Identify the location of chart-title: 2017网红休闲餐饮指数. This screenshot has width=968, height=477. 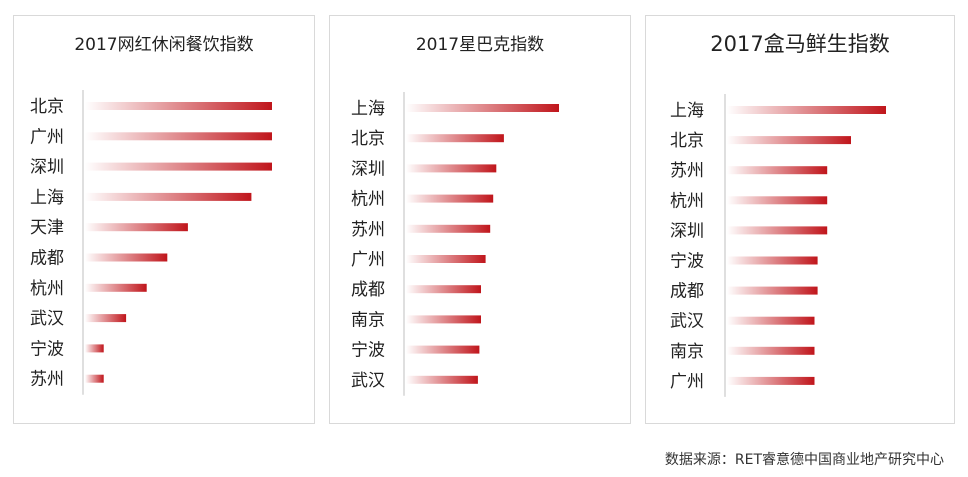
(164, 45).